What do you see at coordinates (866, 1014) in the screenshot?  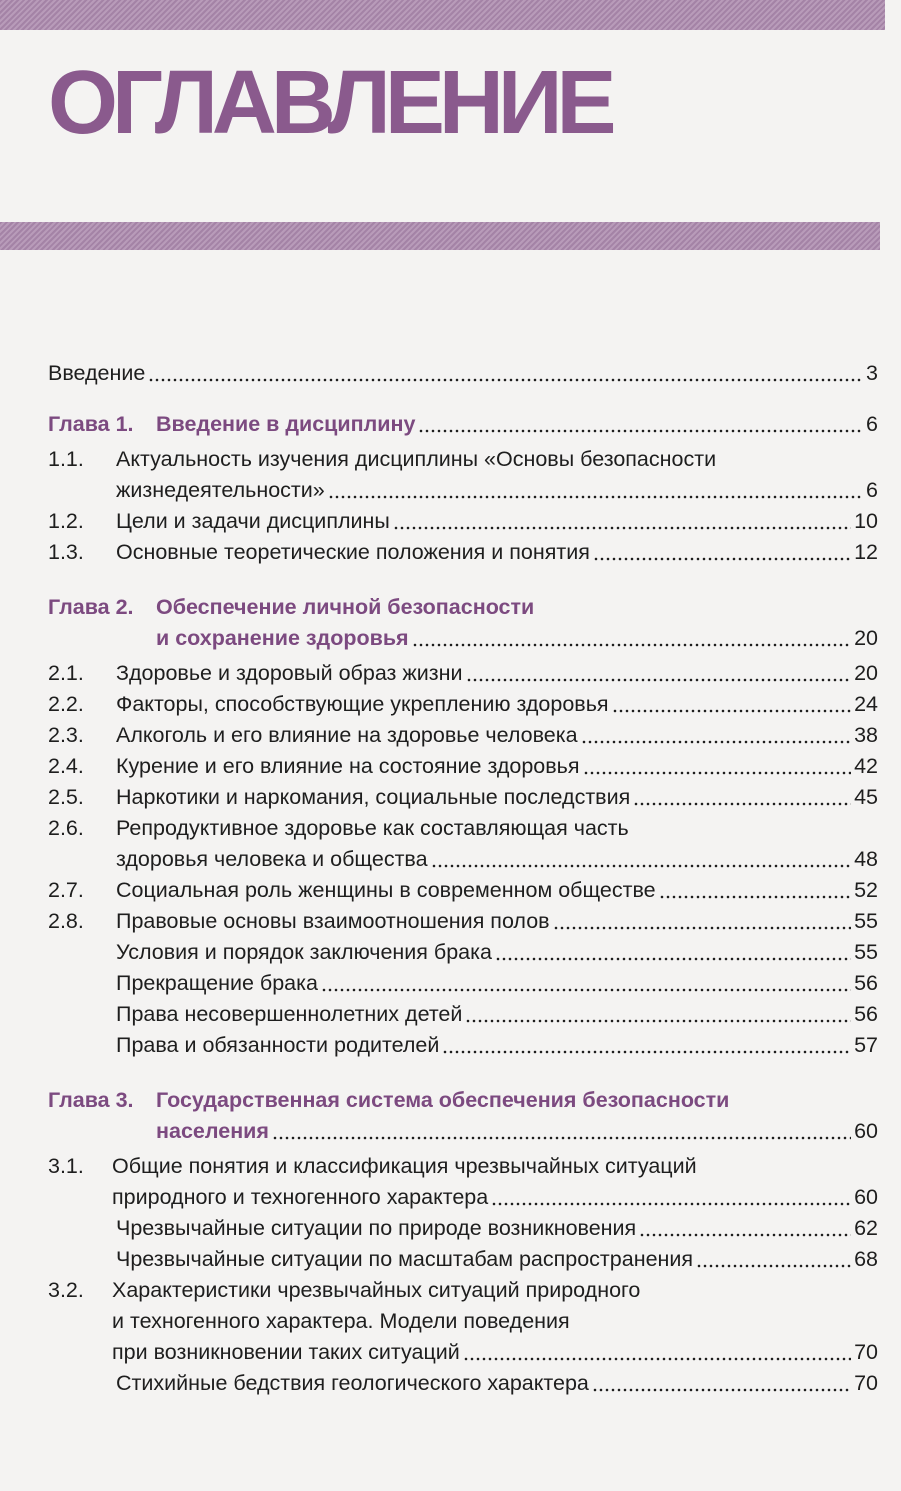 I see `toc-page-number: 56` at bounding box center [866, 1014].